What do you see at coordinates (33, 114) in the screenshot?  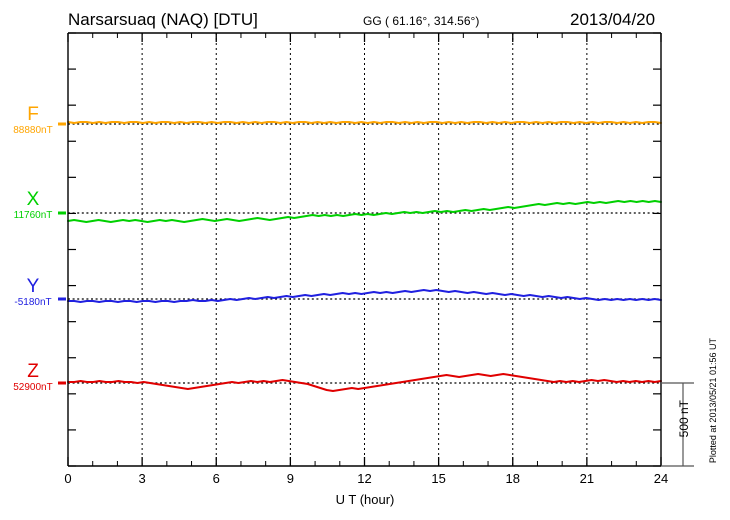 I see `component-letter-f: F` at bounding box center [33, 114].